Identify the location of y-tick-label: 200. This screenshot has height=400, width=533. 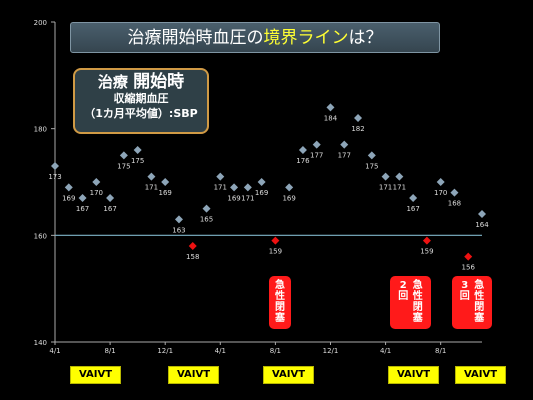
(40, 23).